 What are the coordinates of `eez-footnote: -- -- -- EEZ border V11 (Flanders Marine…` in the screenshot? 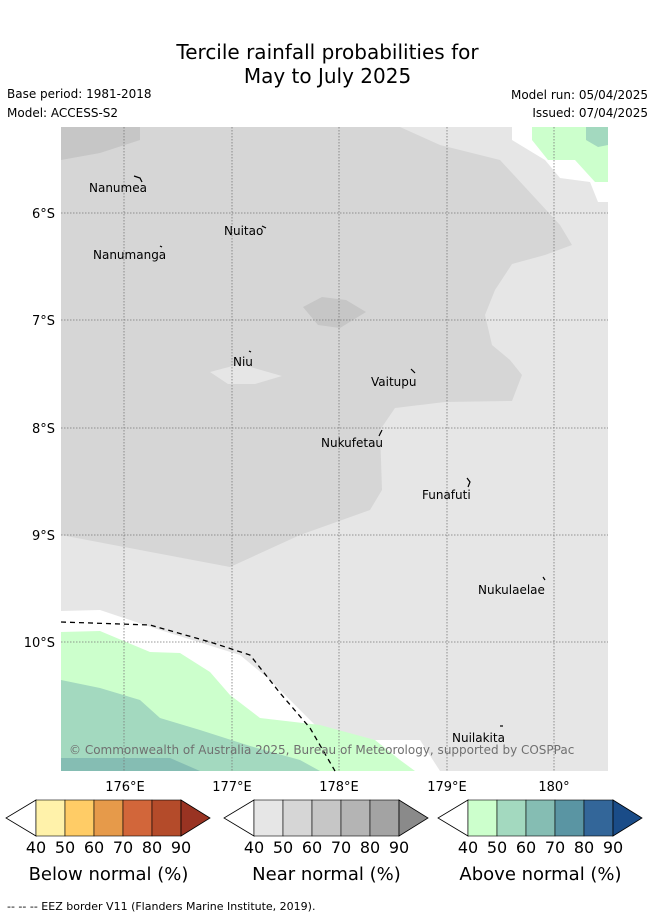 It's located at (161, 906).